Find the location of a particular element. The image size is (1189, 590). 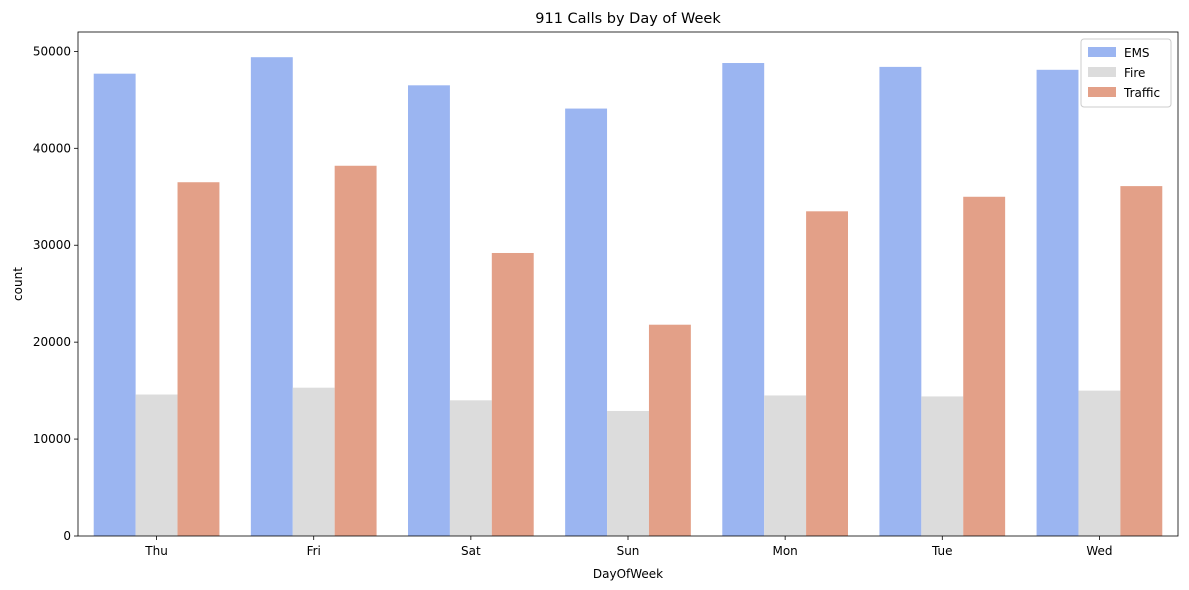

y-tick-label: 30000 is located at coordinates (52, 245).